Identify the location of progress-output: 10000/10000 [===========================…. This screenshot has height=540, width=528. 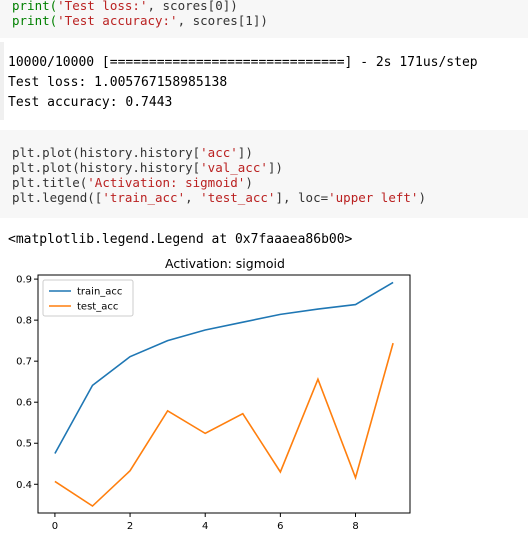
(243, 62).